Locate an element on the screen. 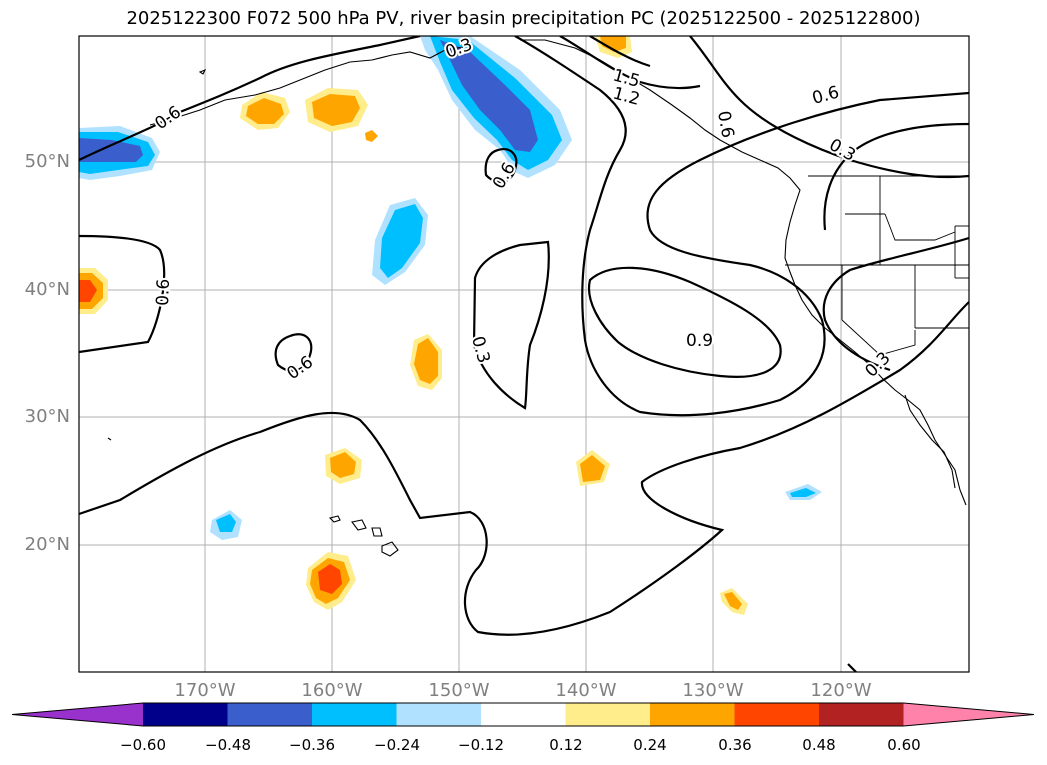 The width and height of the screenshot is (1047, 765). colorbar is located at coordinates (523, 714).